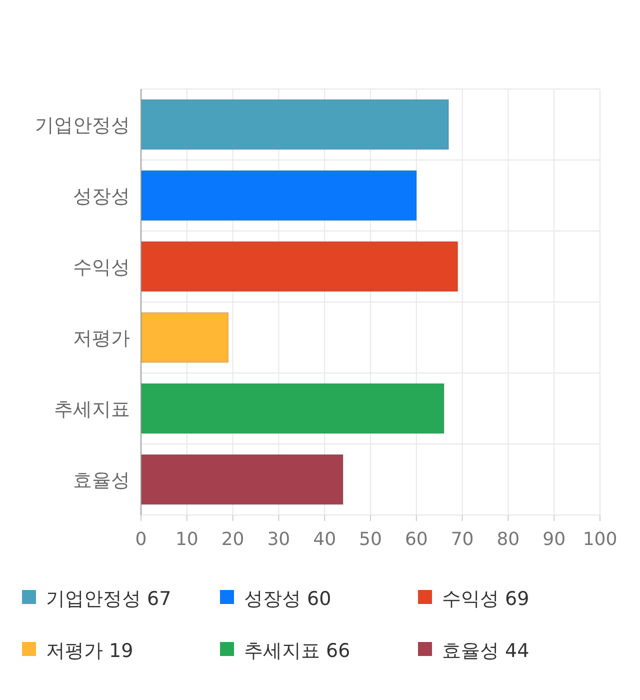  Describe the element at coordinates (232, 539) in the screenshot. I see `x-tick-label: 20` at that location.